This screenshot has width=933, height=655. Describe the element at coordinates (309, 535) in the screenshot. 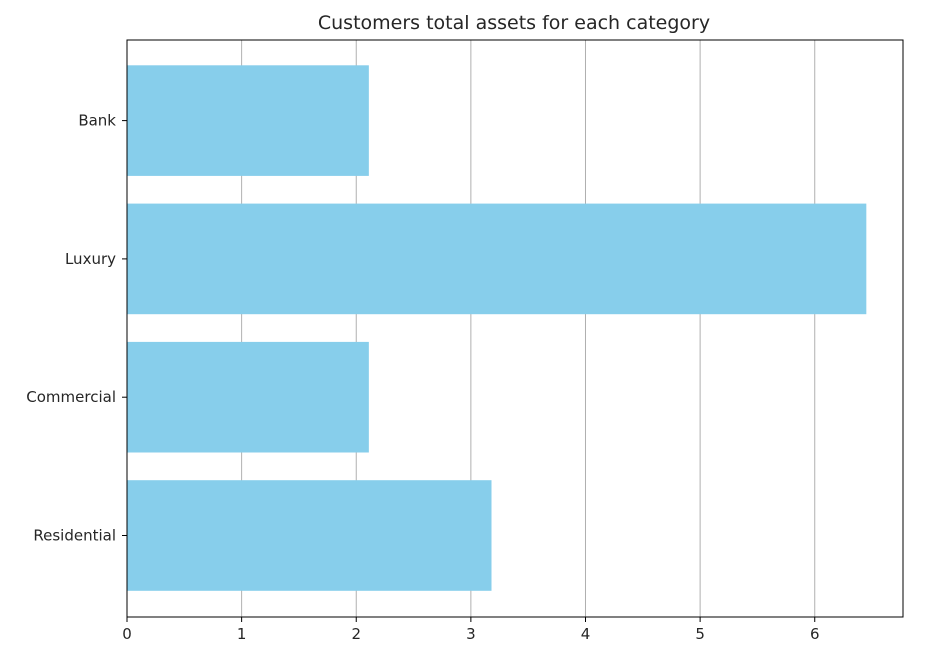

I see `bar-residential` at that location.